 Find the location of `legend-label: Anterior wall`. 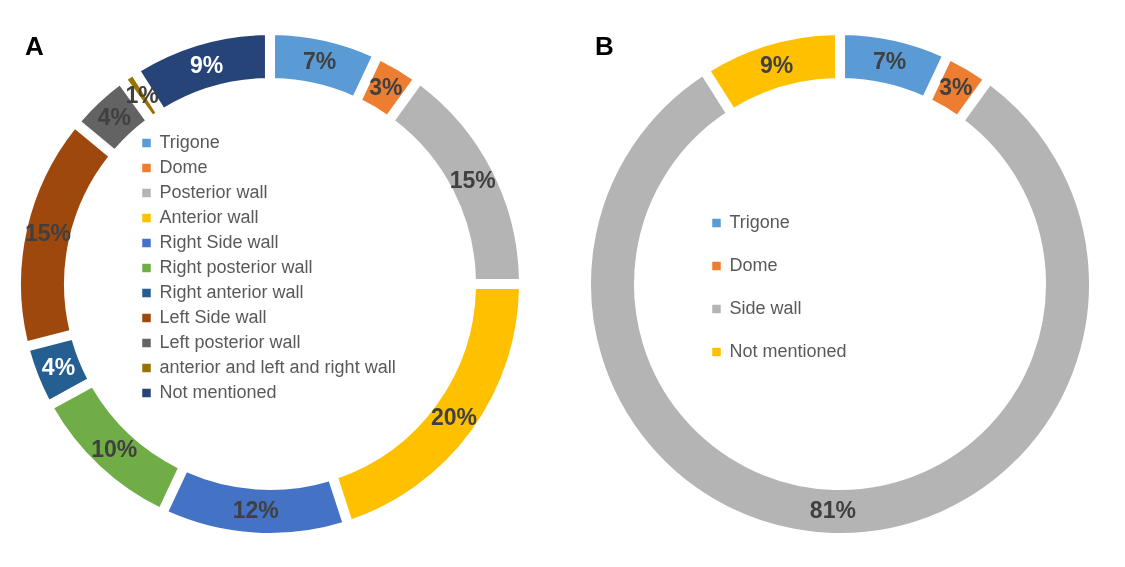

legend-label: Anterior wall is located at coordinates (209, 217).